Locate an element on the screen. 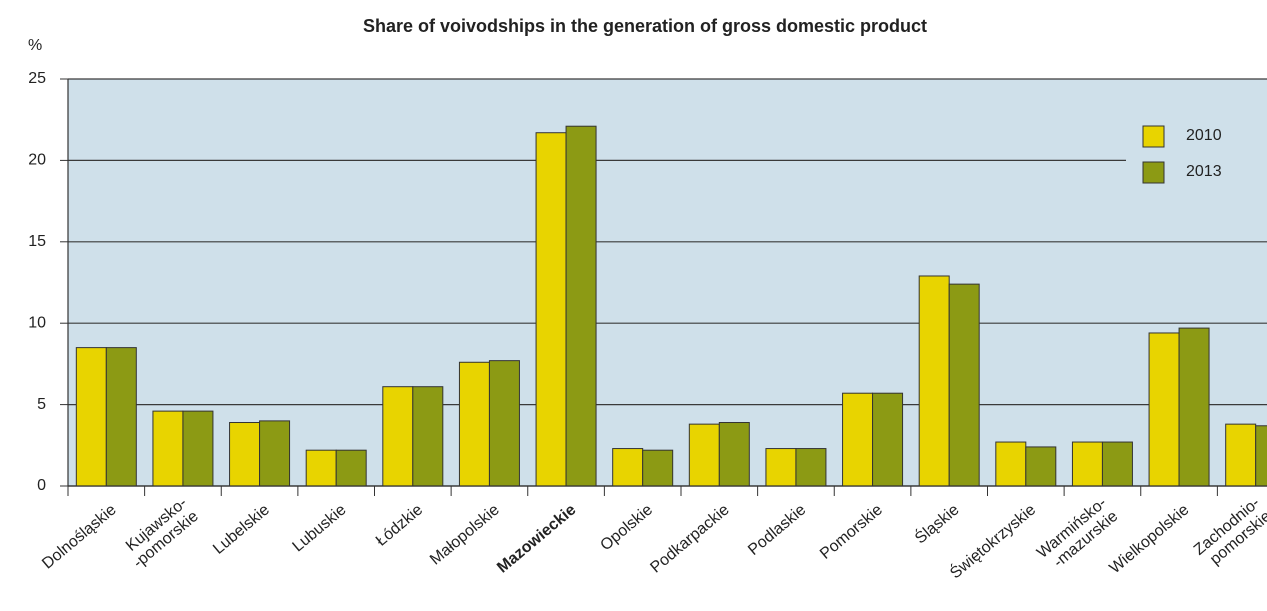 The width and height of the screenshot is (1267, 611). x-tick-label: Mazowieckie is located at coordinates (536, 538).